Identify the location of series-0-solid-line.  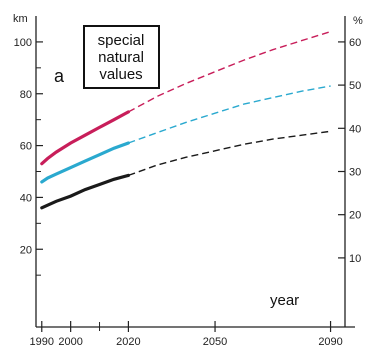
(85, 138).